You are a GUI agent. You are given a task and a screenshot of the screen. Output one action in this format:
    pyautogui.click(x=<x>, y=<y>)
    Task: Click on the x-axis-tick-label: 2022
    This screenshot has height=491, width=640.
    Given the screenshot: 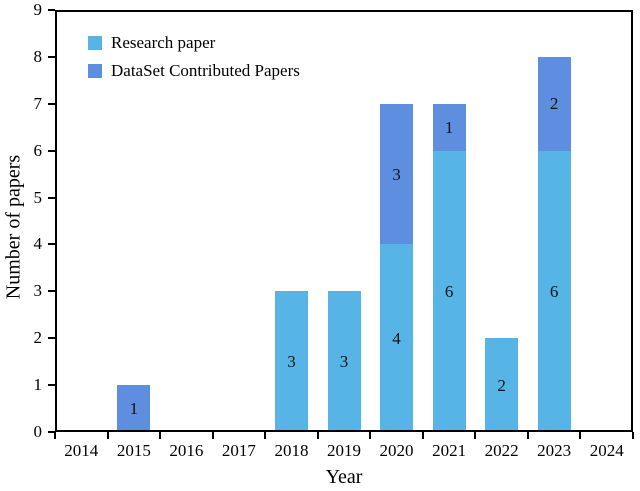 What is the action you would take?
    pyautogui.click(x=501, y=450)
    